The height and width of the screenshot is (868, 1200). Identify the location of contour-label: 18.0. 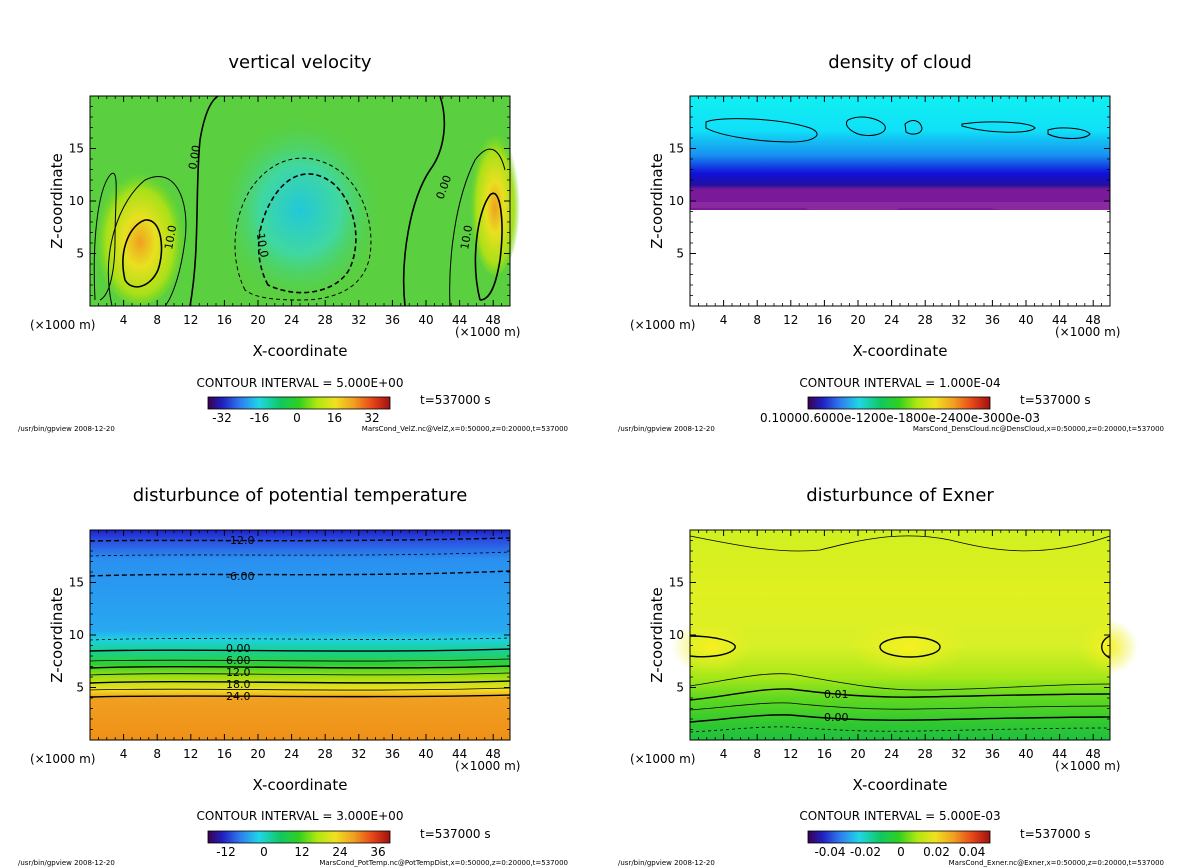
(238, 684).